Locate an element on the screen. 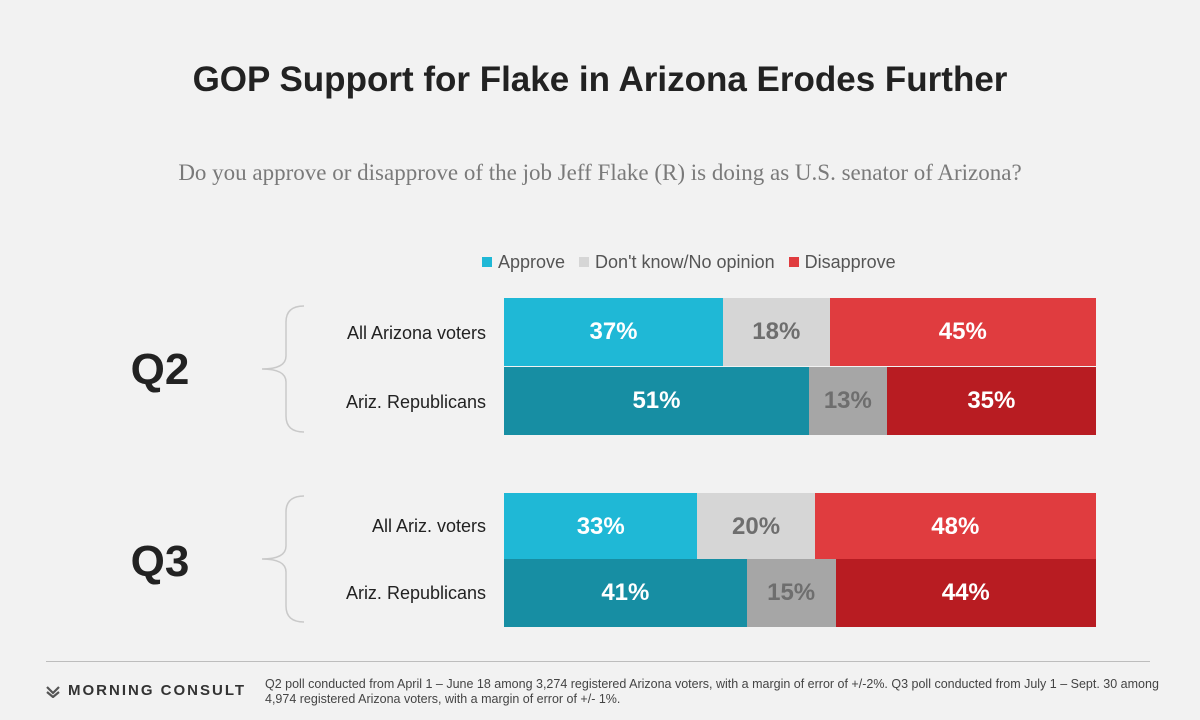 This screenshot has height=720, width=1200. bar-row-q3-all-voters: 33% 20% 48% is located at coordinates (800, 527).